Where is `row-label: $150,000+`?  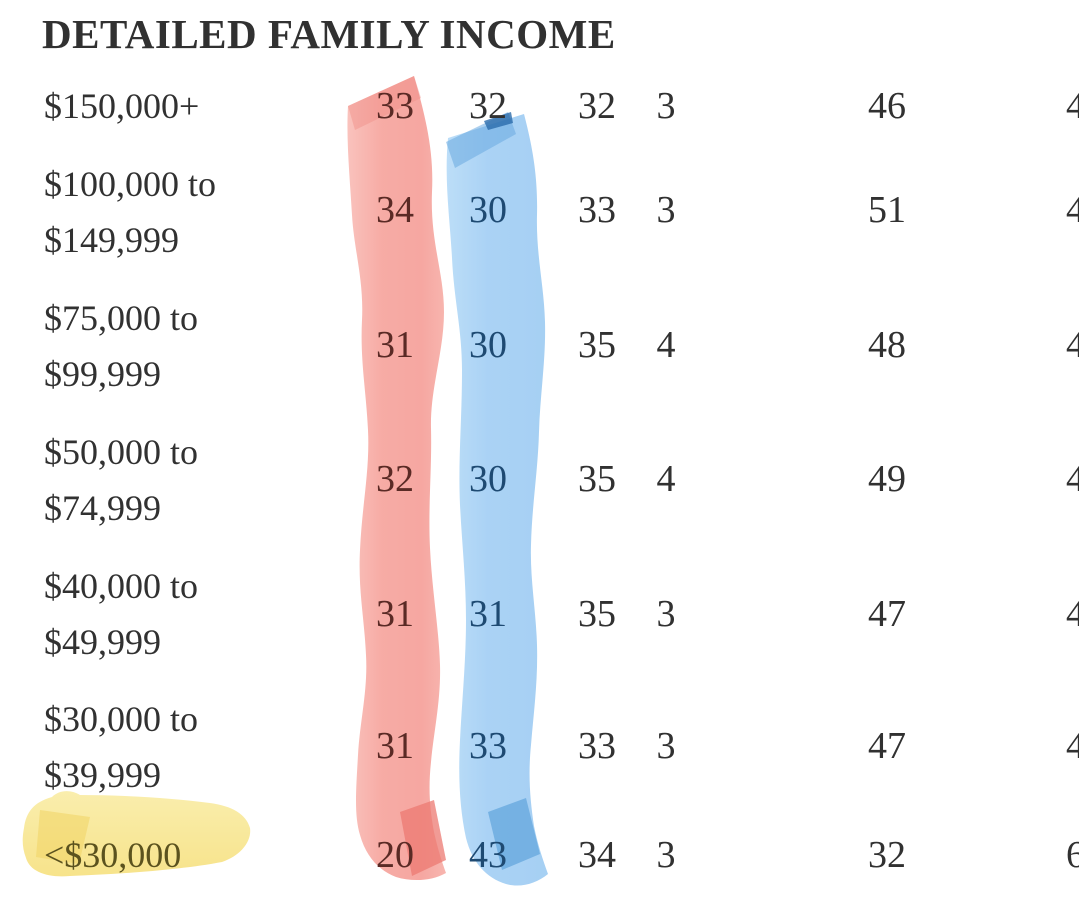 row-label: $150,000+ is located at coordinates (122, 106).